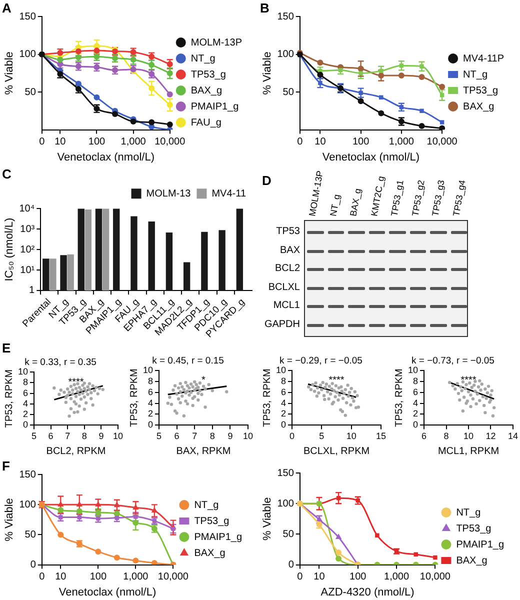 Image resolution: width=520 pixels, height=600 pixels. I want to click on y-tick-label: 6, so click(283, 391).